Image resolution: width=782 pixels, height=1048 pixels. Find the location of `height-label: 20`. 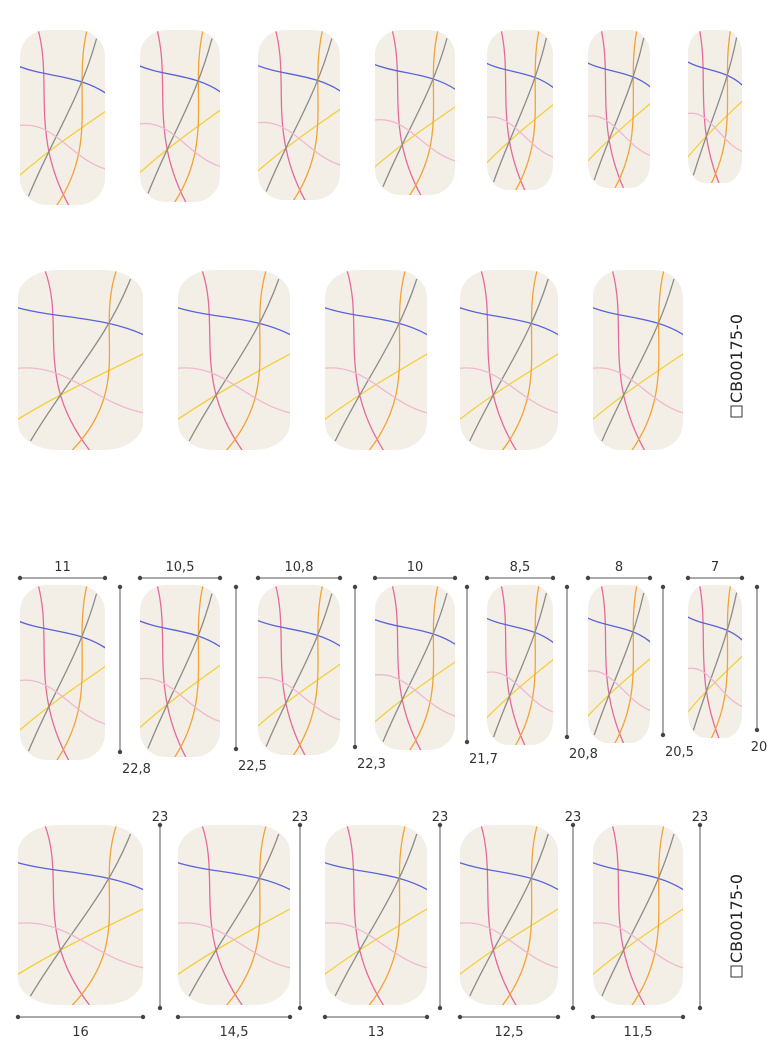

height-label: 20 is located at coordinates (759, 747).